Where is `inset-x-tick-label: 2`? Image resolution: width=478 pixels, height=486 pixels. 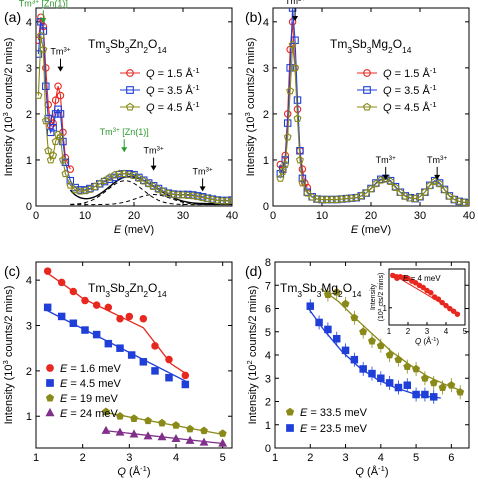
inset-x-tick-label: 2 is located at coordinates (408, 331).